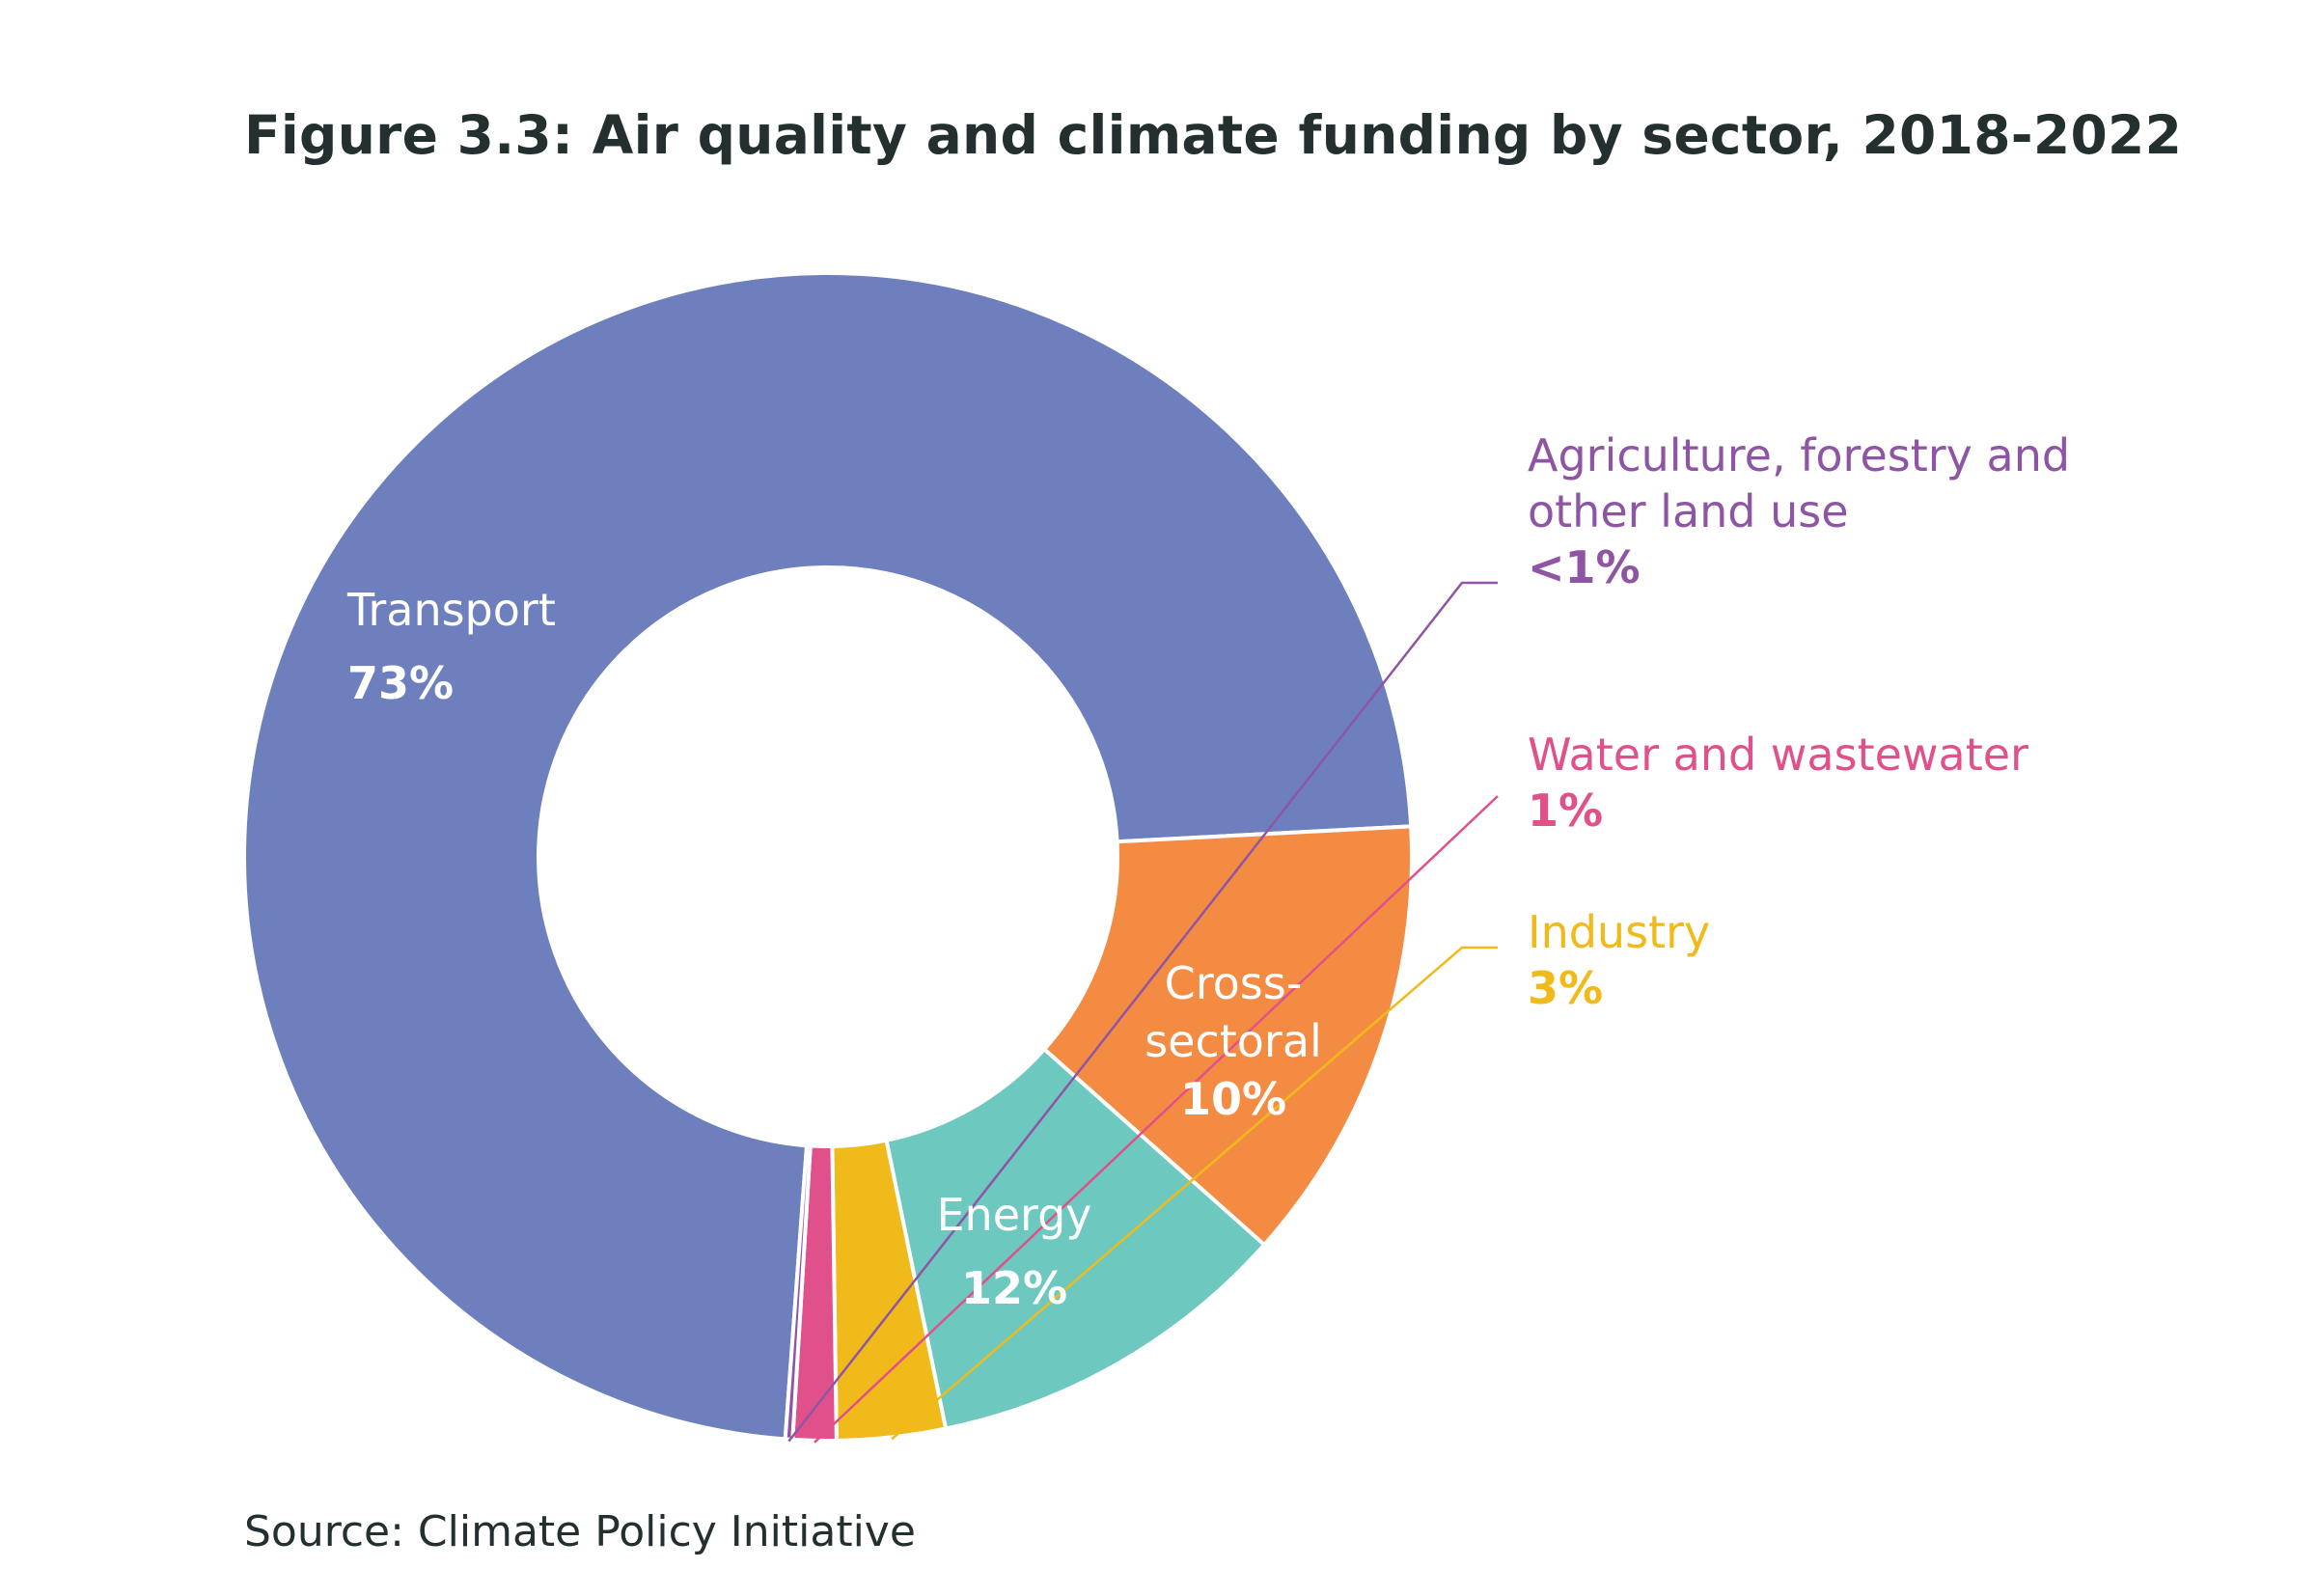  Describe the element at coordinates (1584, 567) in the screenshot. I see `callout-value-afolu: <1%` at that location.